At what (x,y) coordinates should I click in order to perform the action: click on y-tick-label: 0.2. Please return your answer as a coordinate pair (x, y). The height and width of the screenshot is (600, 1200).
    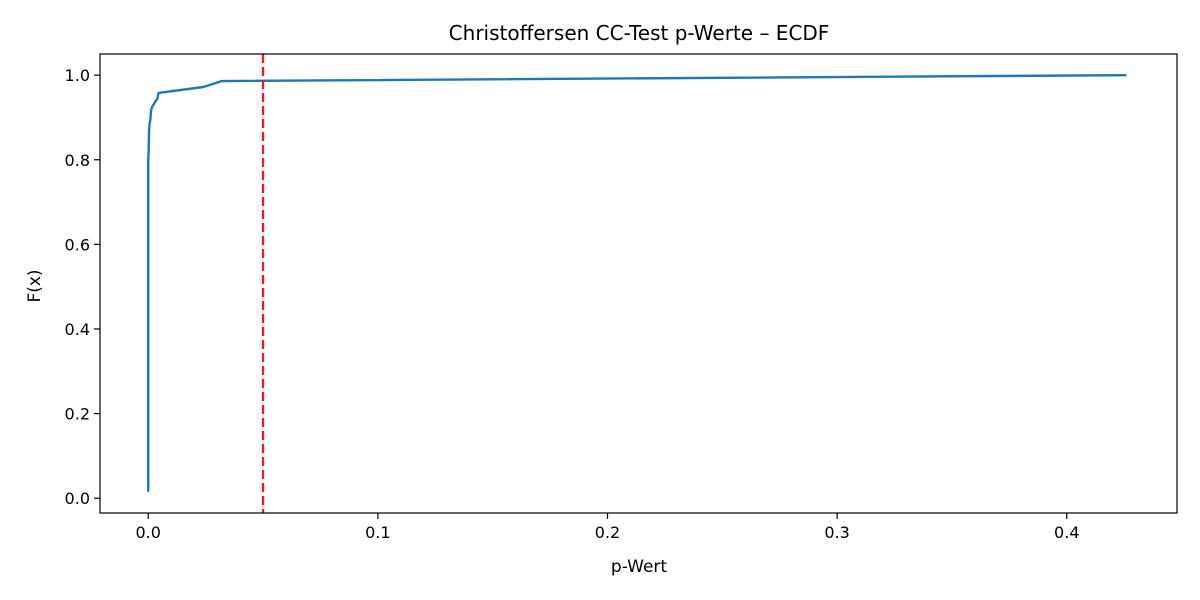
    Looking at the image, I should click on (77, 414).